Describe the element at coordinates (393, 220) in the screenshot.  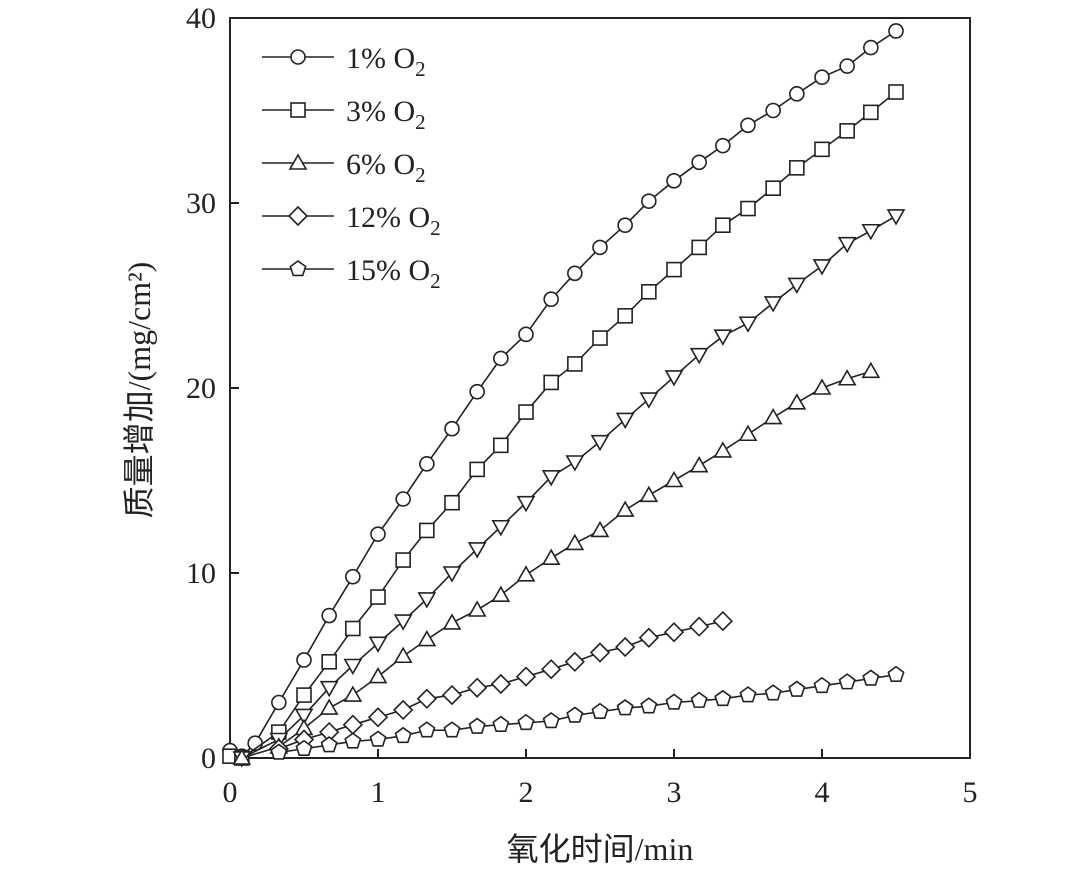
I see `legend-label: 12% O2` at that location.